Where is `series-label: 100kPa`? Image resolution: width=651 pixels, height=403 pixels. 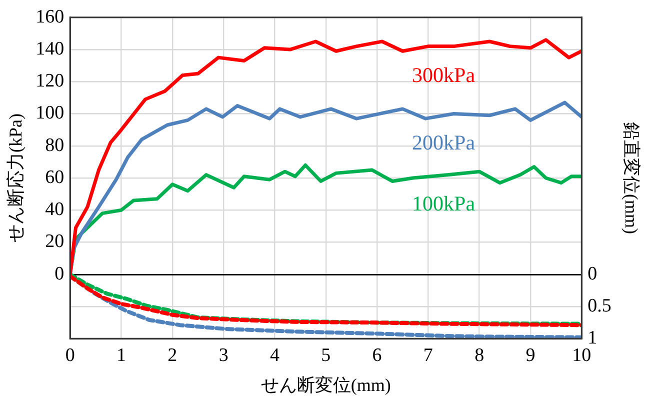 series-label: 100kPa is located at coordinates (444, 203).